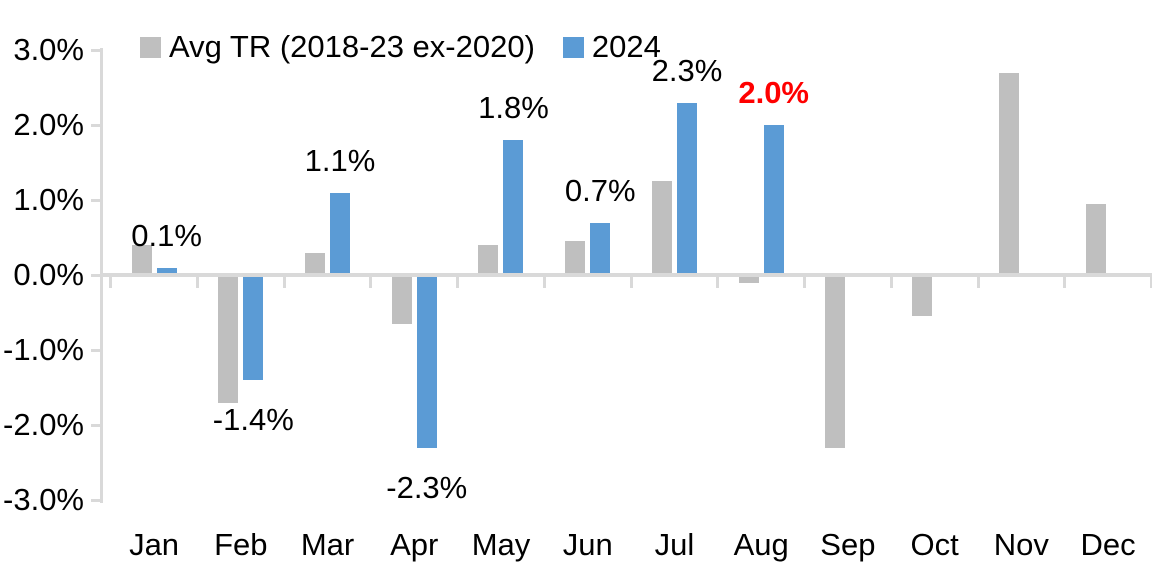 Image resolution: width=1152 pixels, height=570 pixels. I want to click on bar-2024-mar, so click(340, 233).